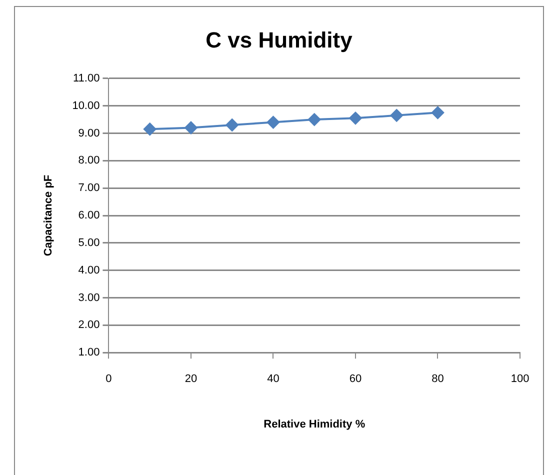  I want to click on x-axis-title: Relative Himidity %, so click(315, 424).